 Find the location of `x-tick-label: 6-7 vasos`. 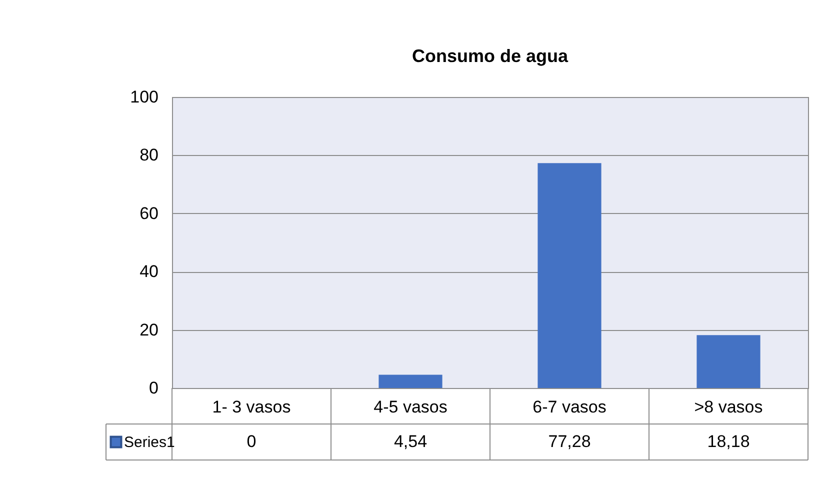

x-tick-label: 6-7 vasos is located at coordinates (569, 407).